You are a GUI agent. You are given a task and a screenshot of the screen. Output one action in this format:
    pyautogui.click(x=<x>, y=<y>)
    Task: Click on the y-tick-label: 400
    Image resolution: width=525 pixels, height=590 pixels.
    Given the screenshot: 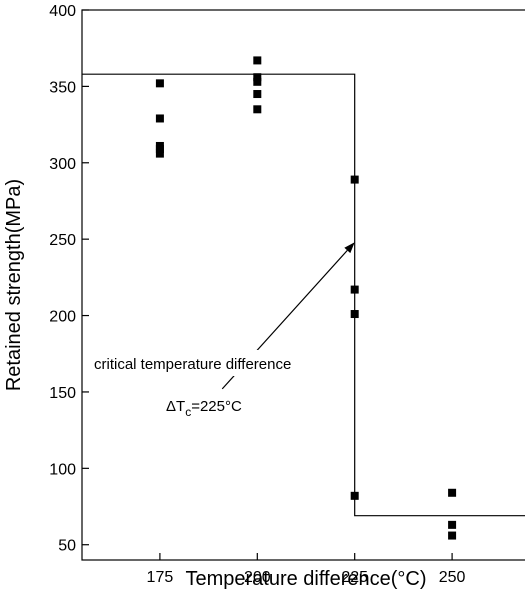 What is the action you would take?
    pyautogui.click(x=62, y=11)
    